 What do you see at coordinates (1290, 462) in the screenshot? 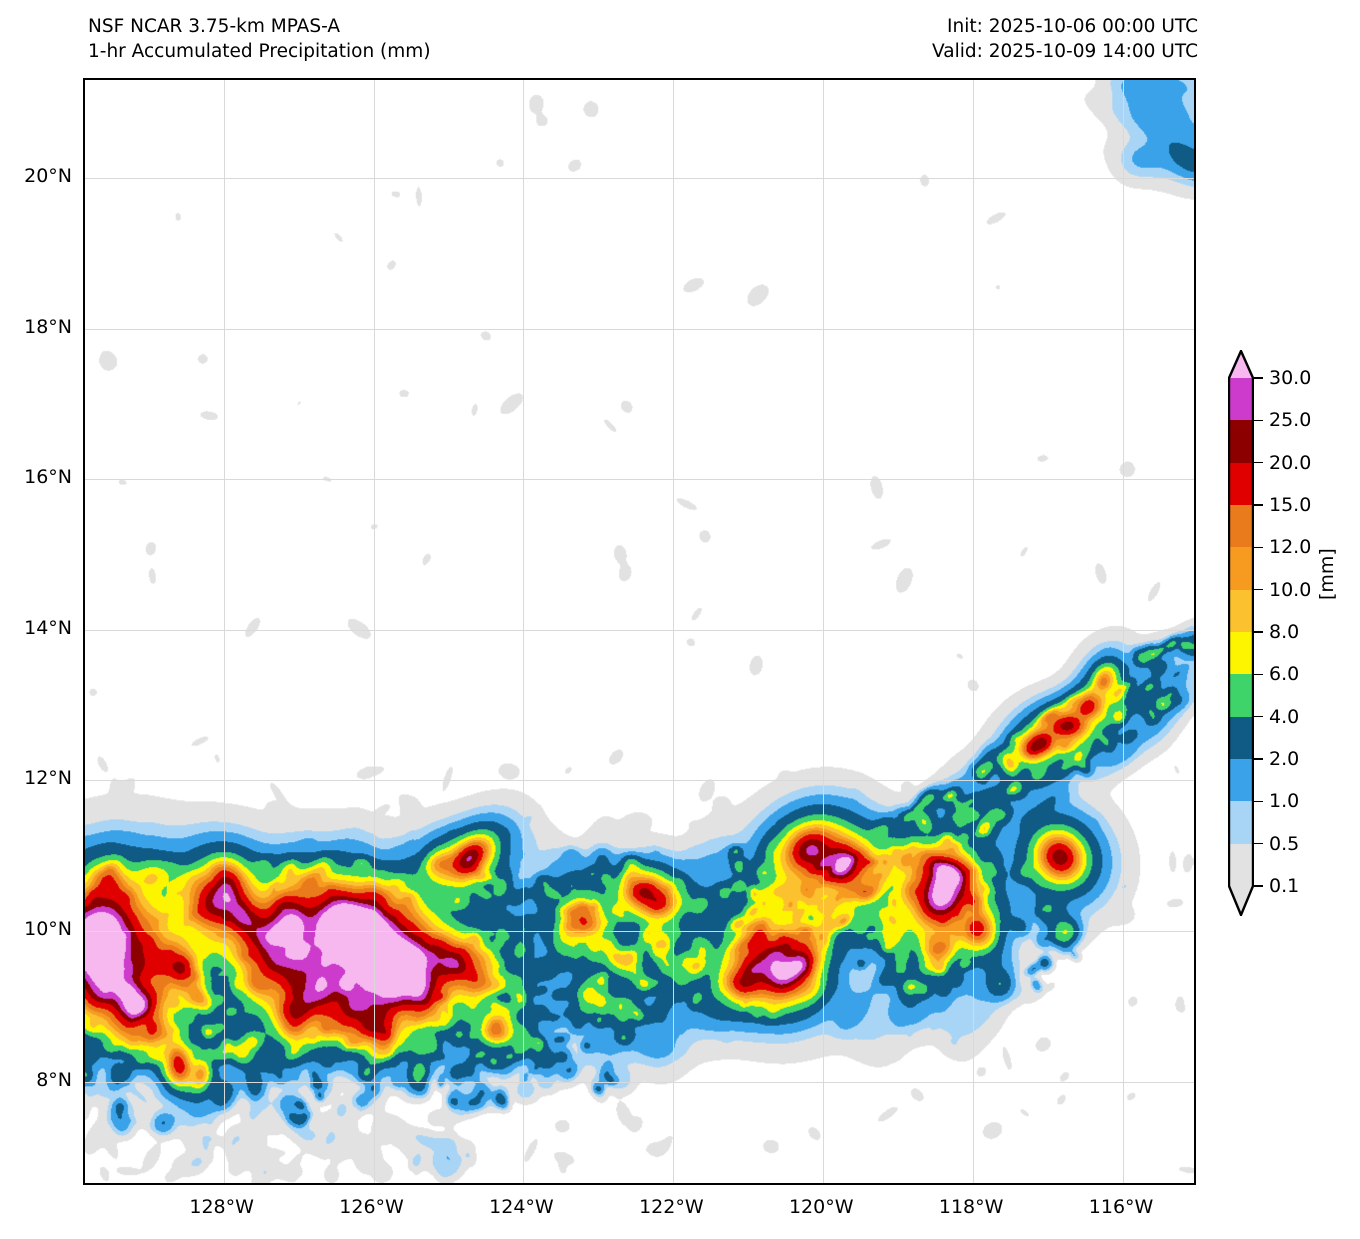
I see `colorbar-tick-label: 20.0` at bounding box center [1290, 462].